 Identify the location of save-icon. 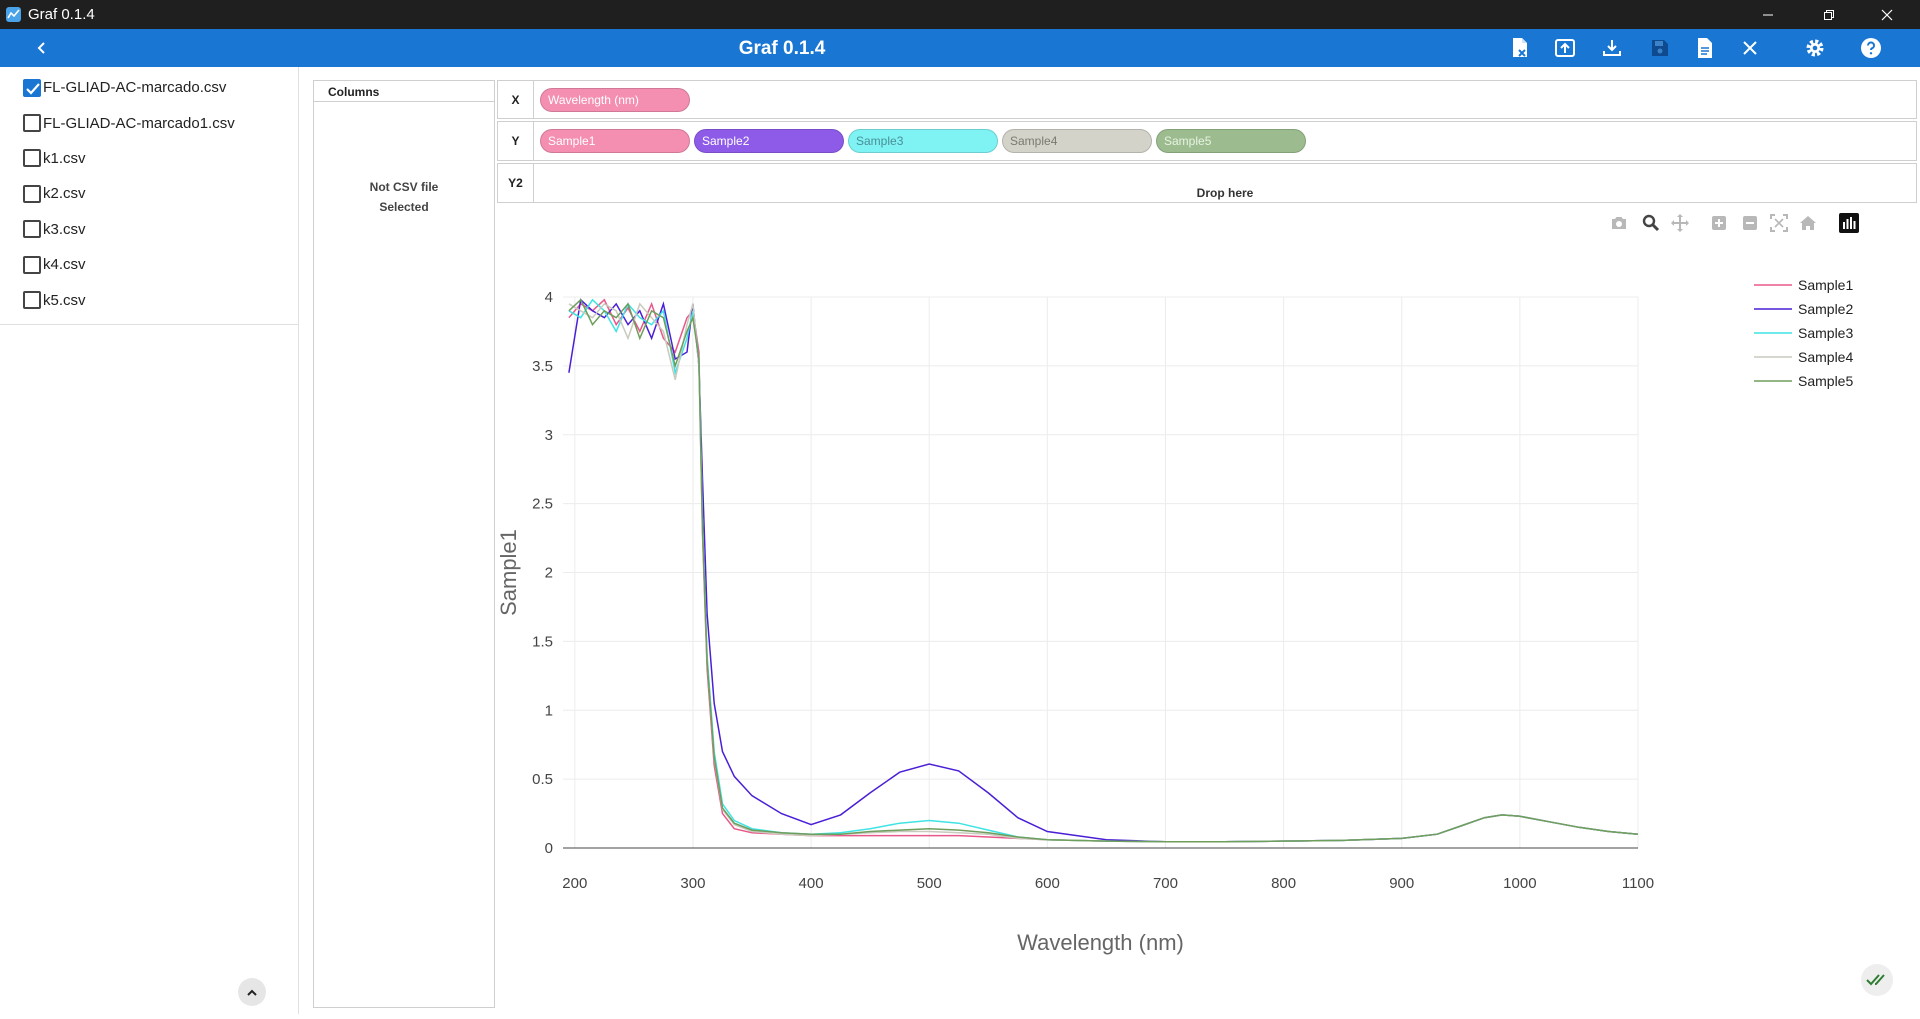
(1660, 48).